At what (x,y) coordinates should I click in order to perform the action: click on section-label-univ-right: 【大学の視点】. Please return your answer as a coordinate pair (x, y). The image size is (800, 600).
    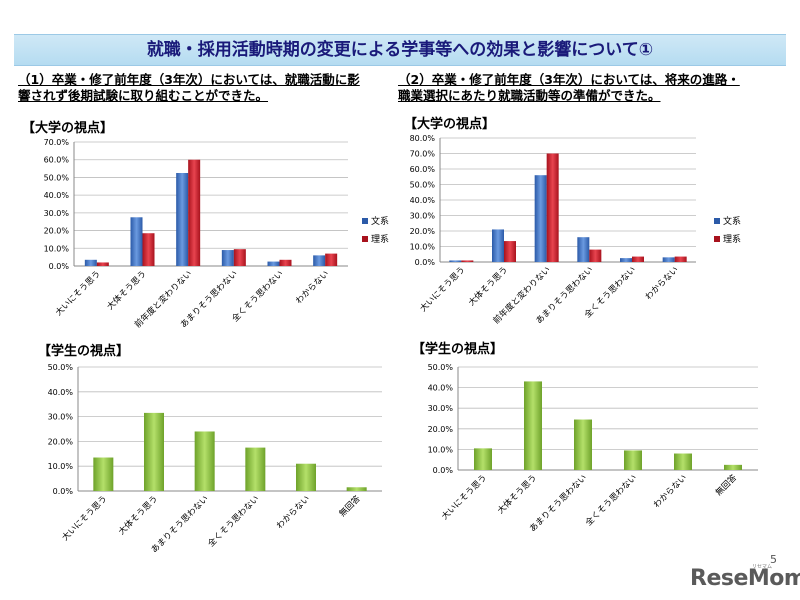
    Looking at the image, I should click on (450, 124).